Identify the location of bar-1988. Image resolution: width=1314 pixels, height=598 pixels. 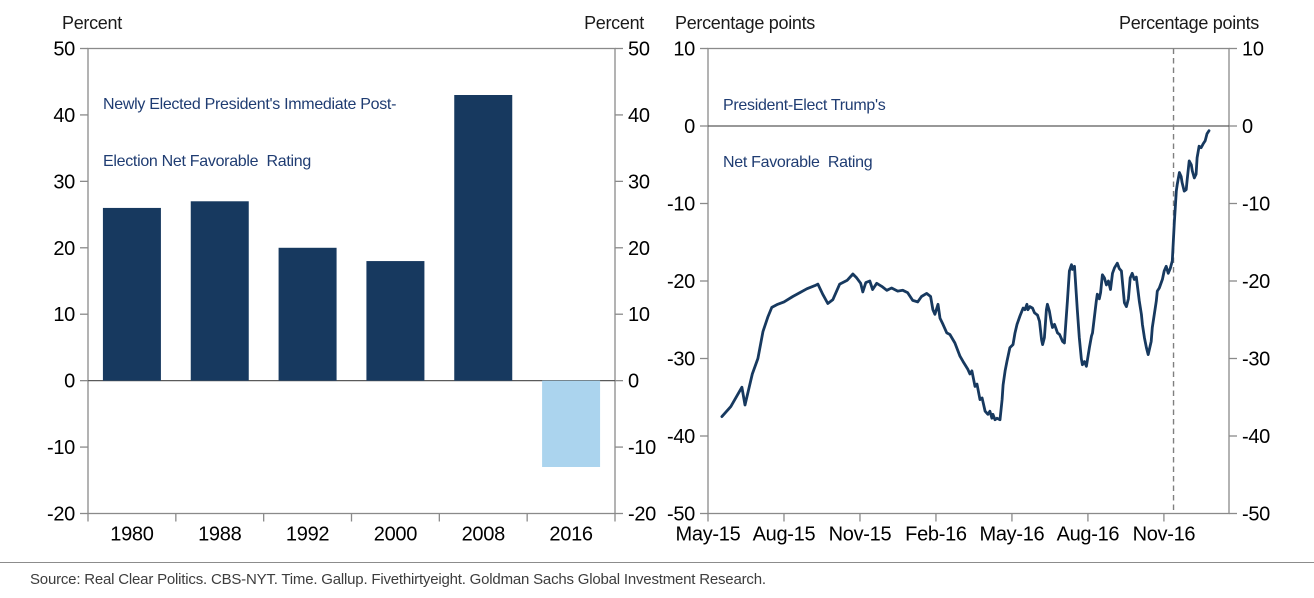
(219, 291).